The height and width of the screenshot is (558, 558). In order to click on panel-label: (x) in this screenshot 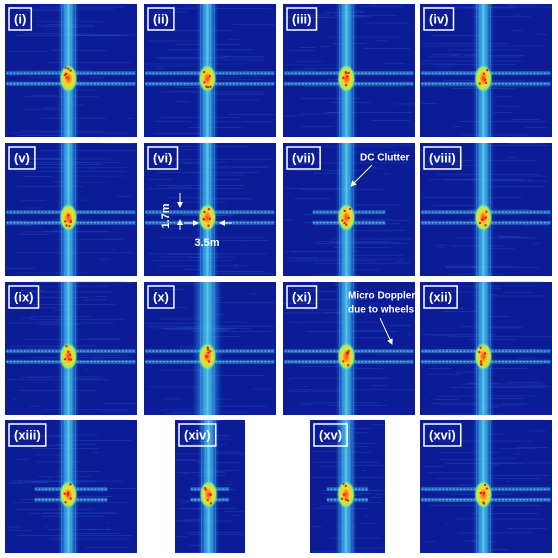, I will do `click(161, 297)`.